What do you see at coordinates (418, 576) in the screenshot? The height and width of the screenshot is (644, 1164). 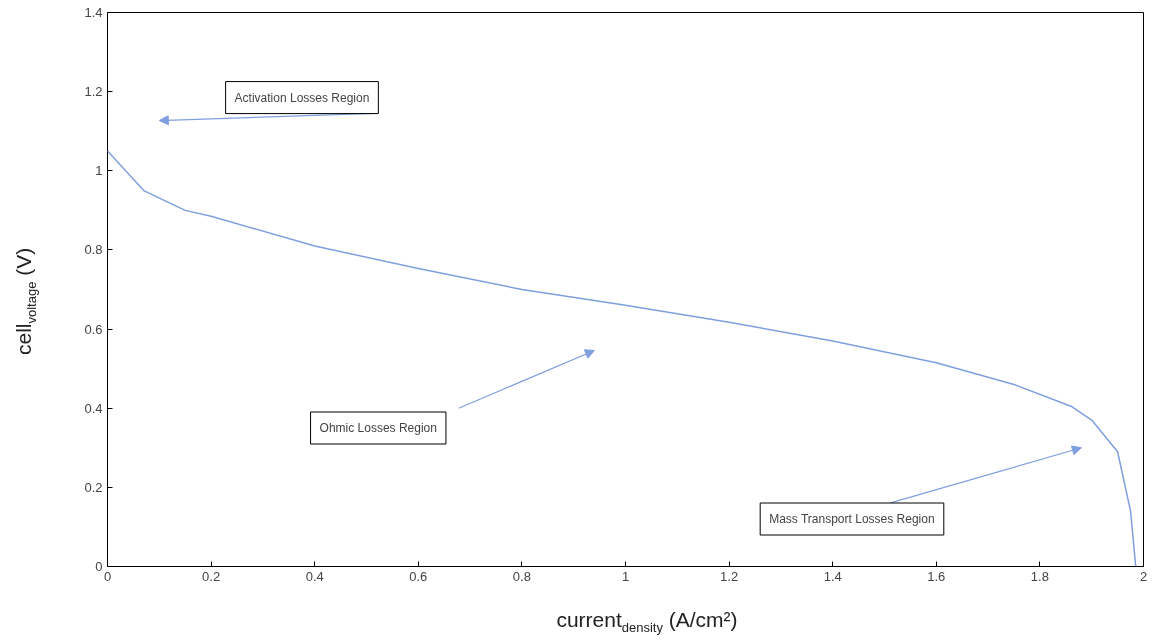 I see `x-tick-label: 0.6` at bounding box center [418, 576].